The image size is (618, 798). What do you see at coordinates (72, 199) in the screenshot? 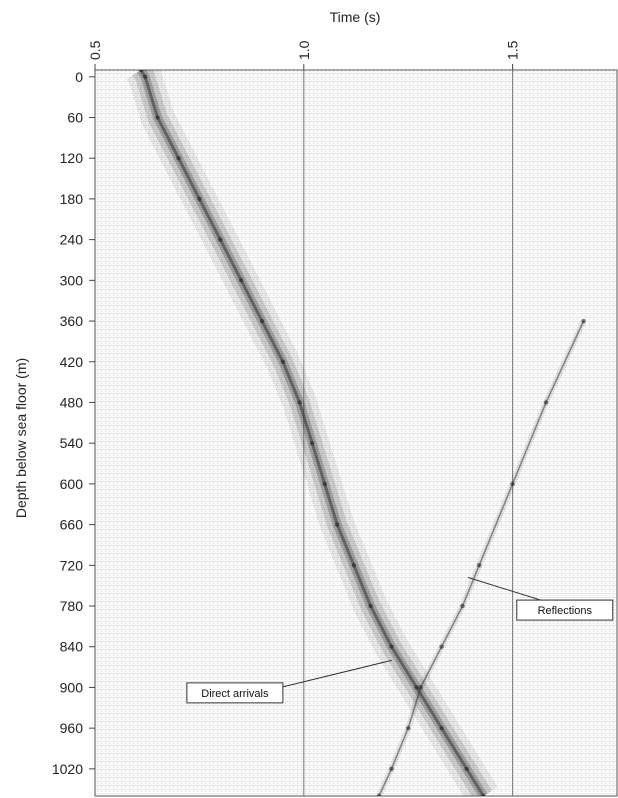
I see `y-tick-label: 180` at bounding box center [72, 199].